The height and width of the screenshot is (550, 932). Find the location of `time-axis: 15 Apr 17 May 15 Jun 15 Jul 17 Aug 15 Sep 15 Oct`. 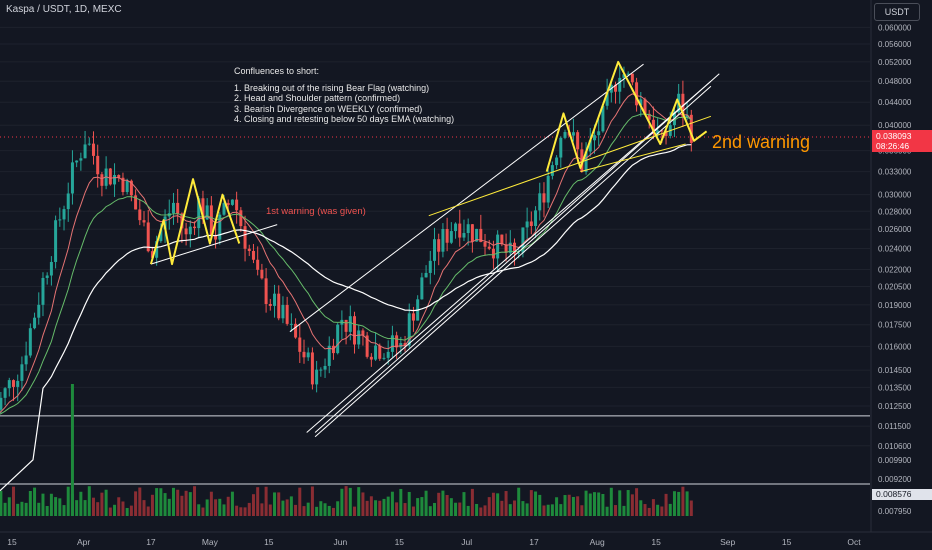

time-axis: 15 Apr 17 May 15 Jun 15 Jul 17 Aug 15 Sep 15 Oct is located at coordinates (466, 539).